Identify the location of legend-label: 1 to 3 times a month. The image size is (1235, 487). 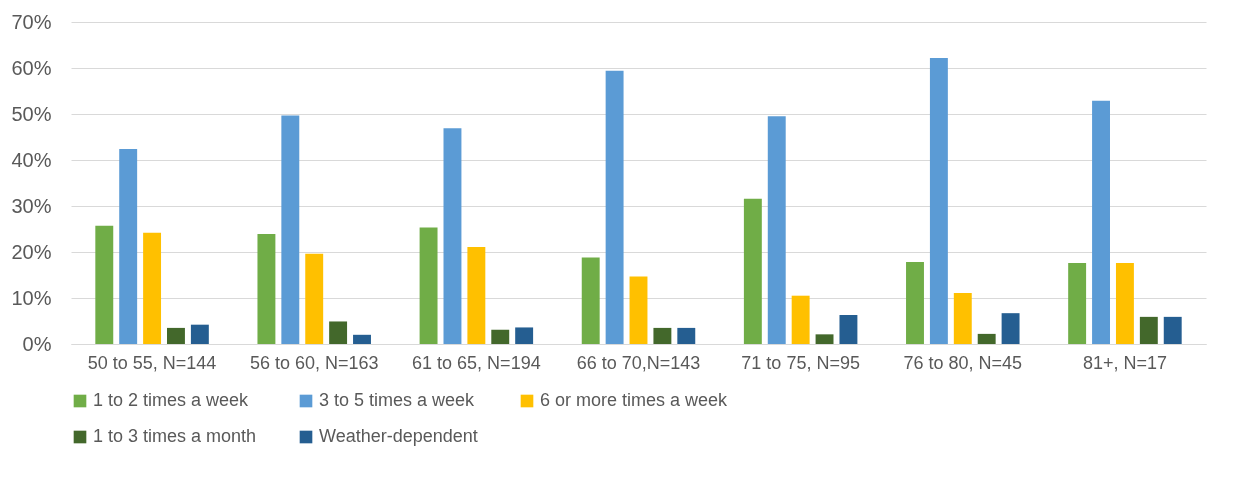
(175, 436).